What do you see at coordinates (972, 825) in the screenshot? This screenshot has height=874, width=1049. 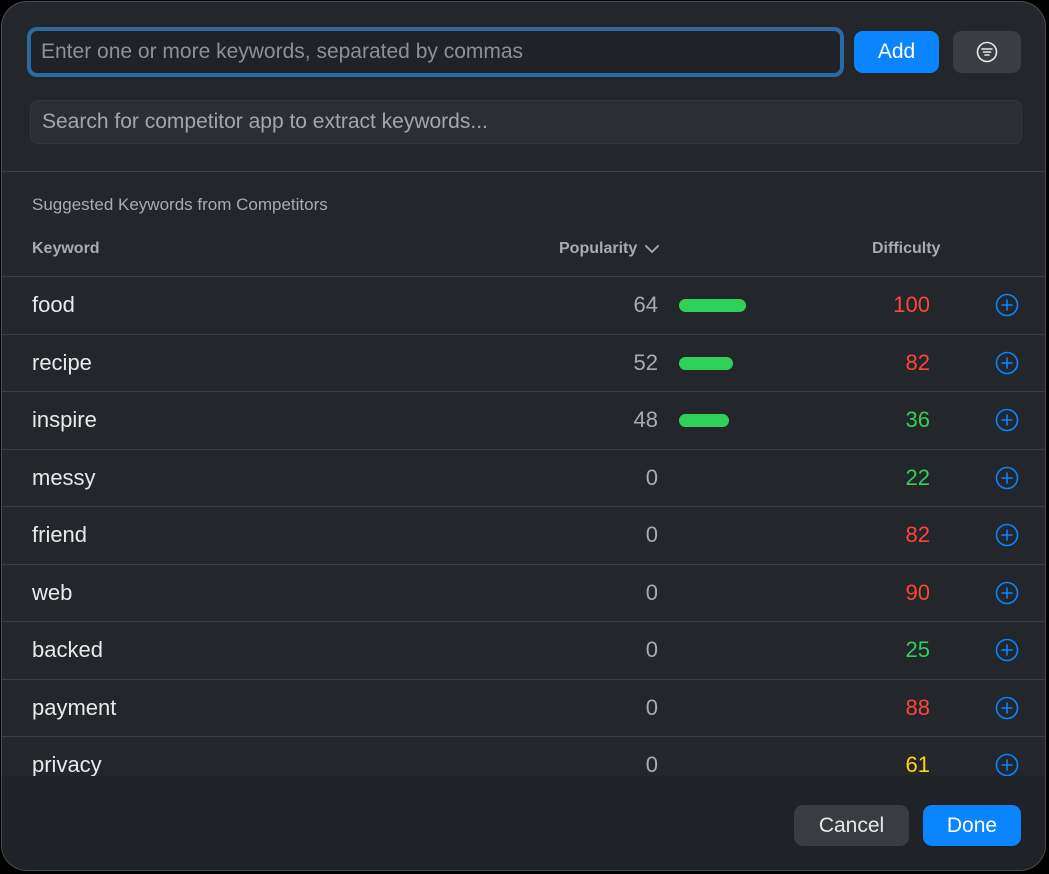 I see `done-button: Done` at bounding box center [972, 825].